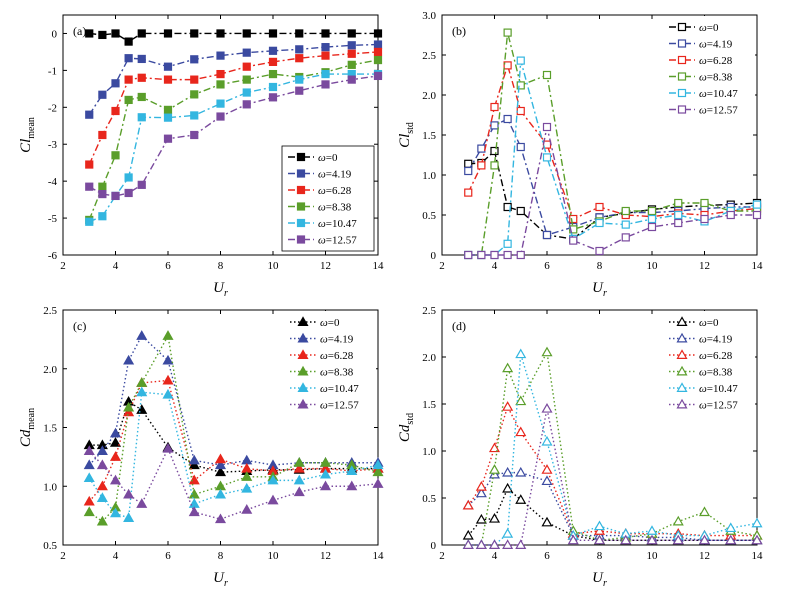 This screenshot has height=602, width=796. I want to click on y-tick-label: -5, so click(53, 219).